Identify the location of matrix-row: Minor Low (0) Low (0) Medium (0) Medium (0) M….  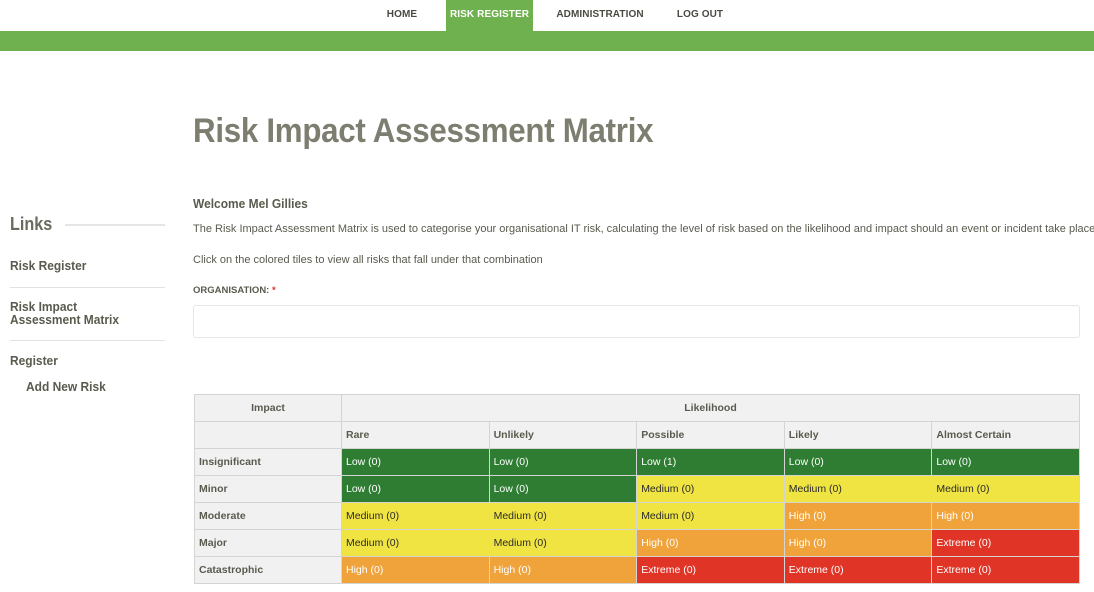
(637, 489).